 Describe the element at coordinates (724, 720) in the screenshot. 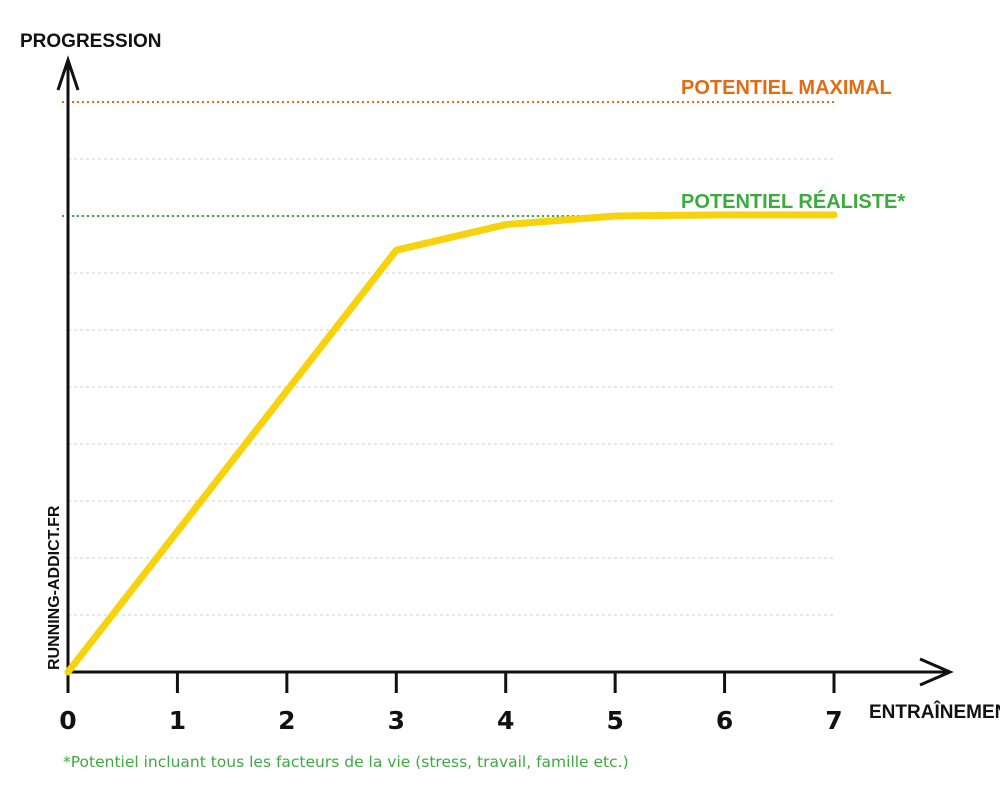

I see `x-tick-label: 6` at that location.